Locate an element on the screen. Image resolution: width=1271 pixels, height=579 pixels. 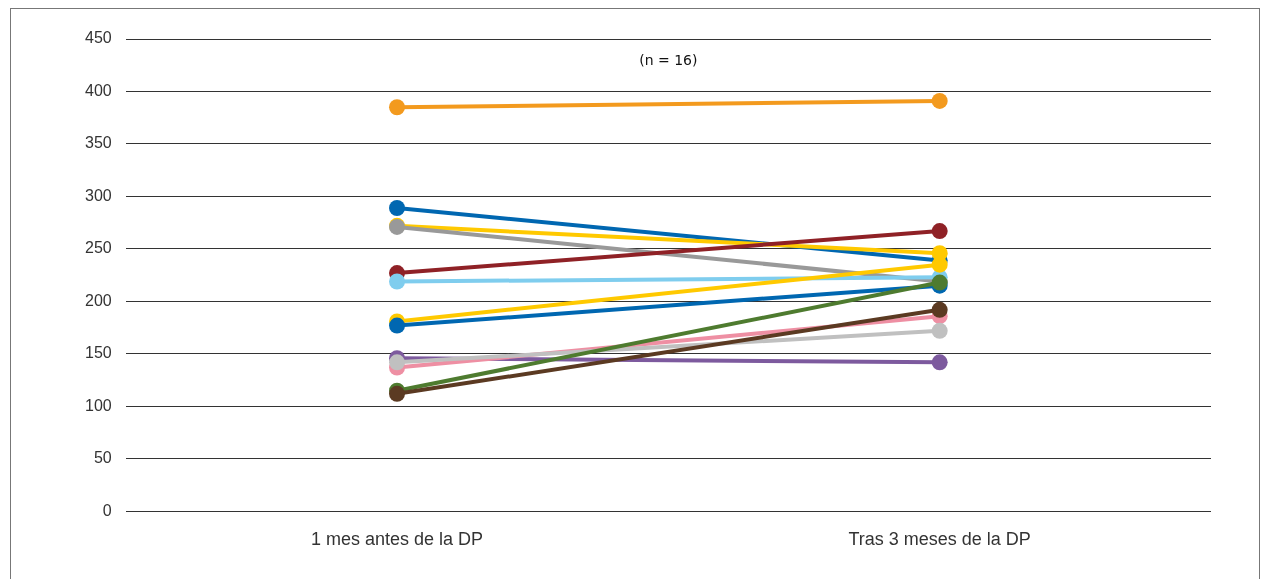
y-tick-label: 100 is located at coordinates (98, 405).